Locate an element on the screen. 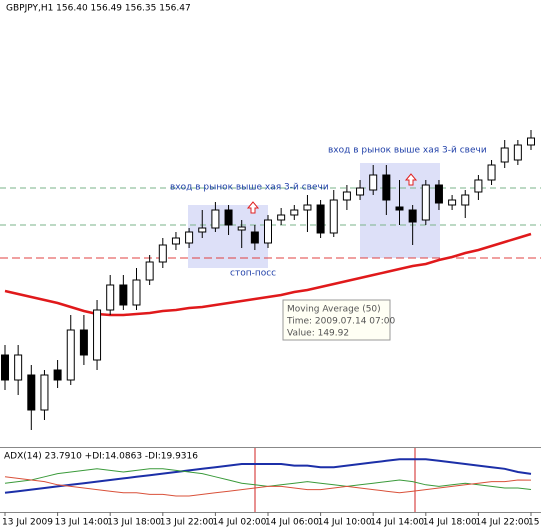 The width and height of the screenshot is (541, 530). x-tick-label: 14 Jul 18:00 is located at coordinates (450, 523).